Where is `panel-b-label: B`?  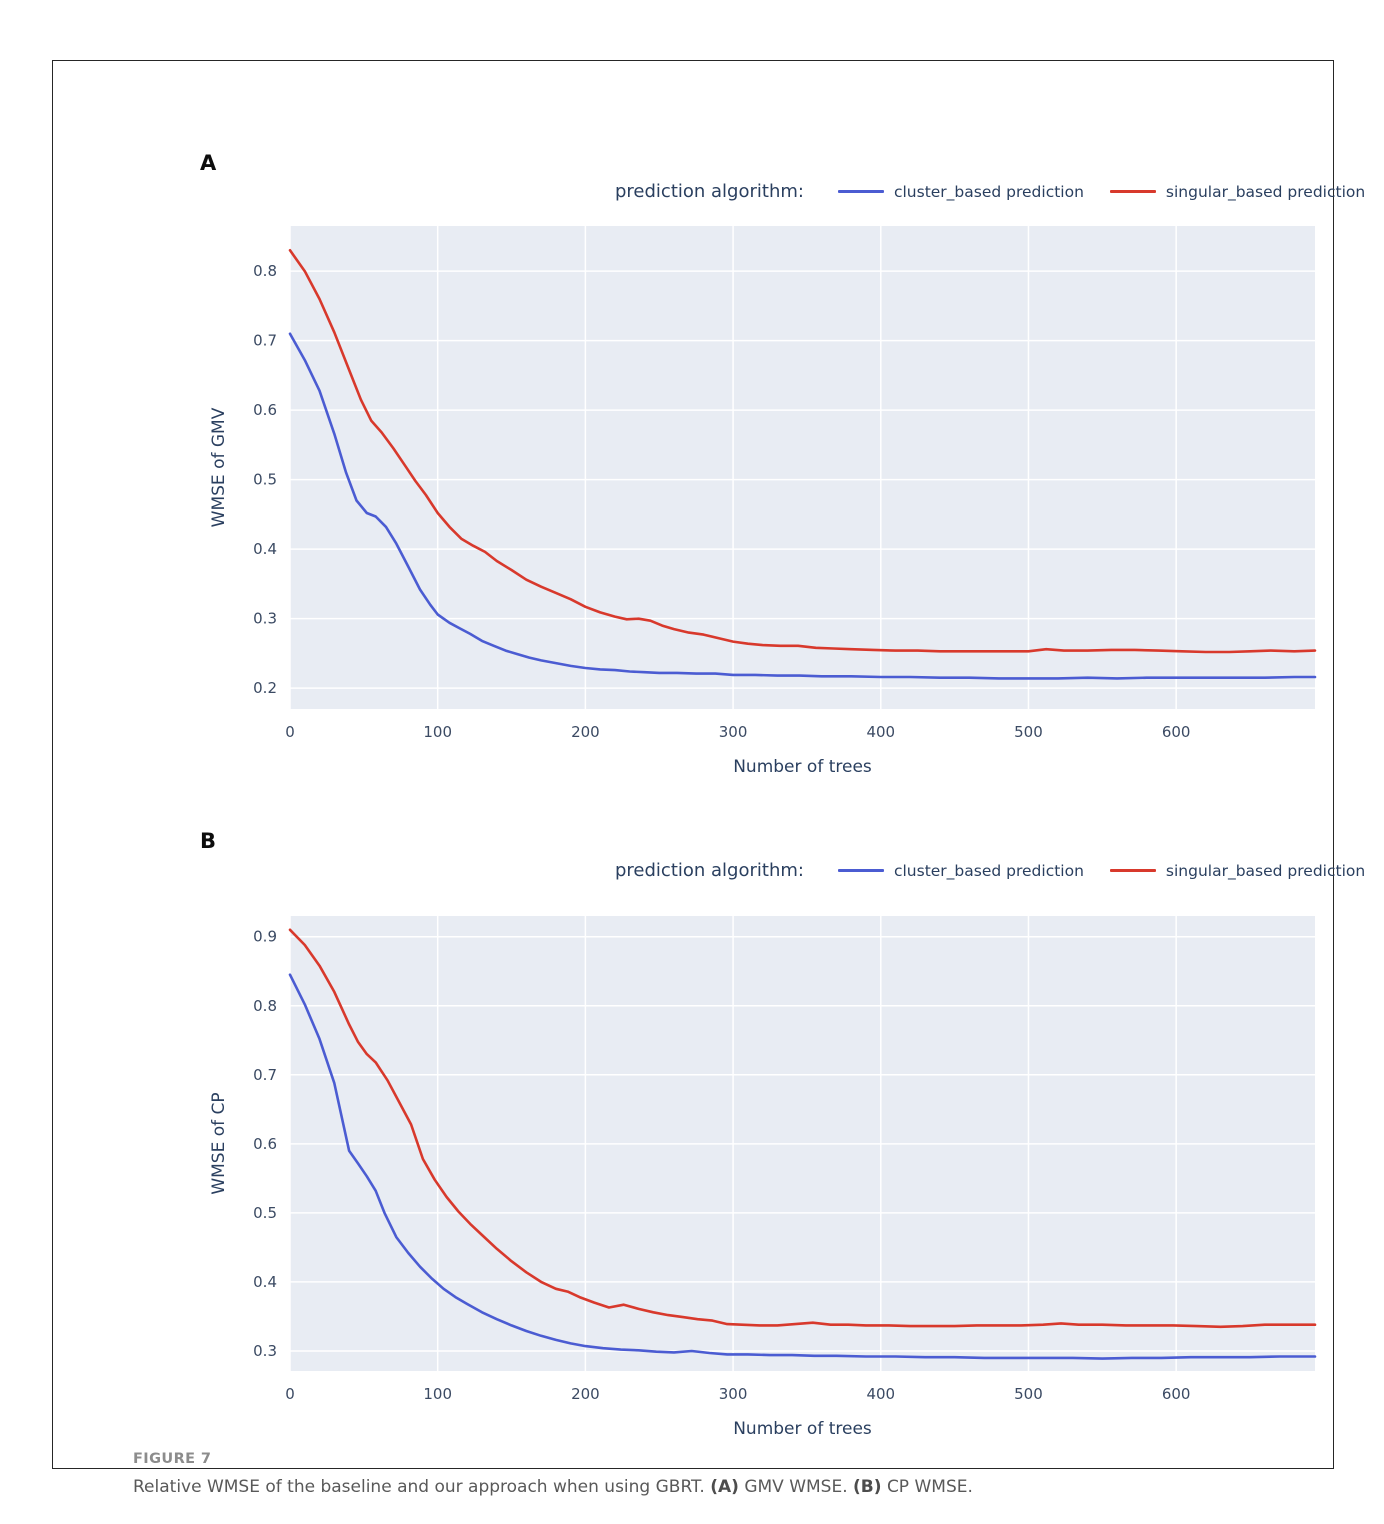 panel-b-label: B is located at coordinates (208, 841).